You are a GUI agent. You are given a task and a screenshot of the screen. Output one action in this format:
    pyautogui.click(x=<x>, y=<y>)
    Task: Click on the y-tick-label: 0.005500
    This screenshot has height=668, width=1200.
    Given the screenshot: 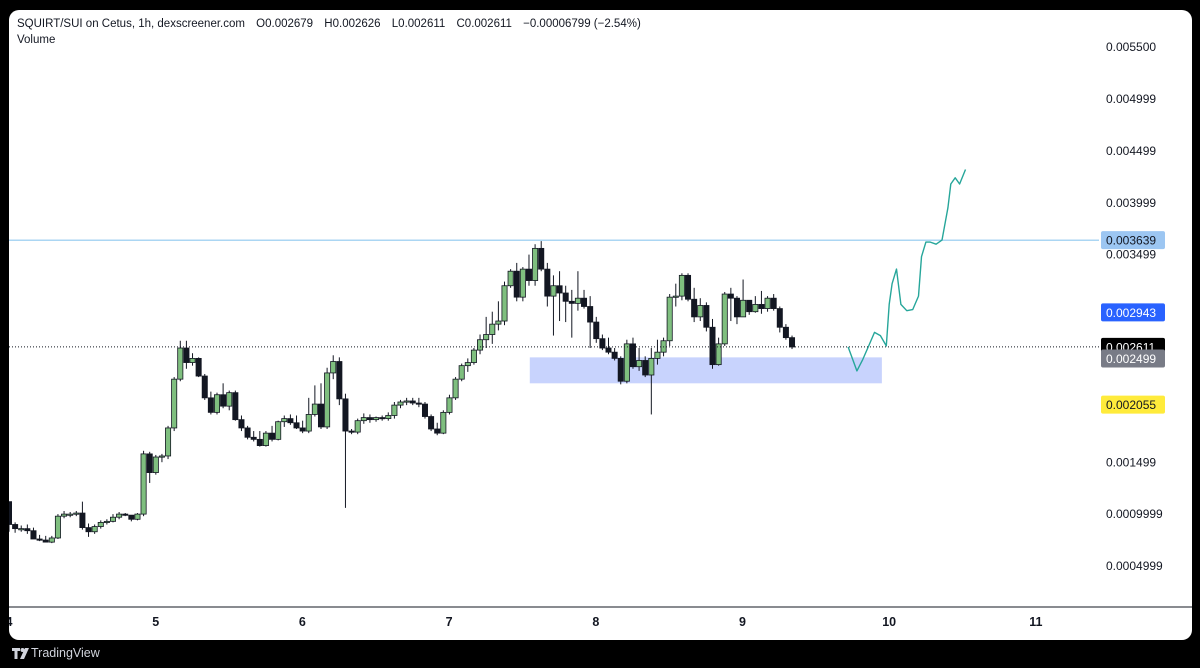 What is the action you would take?
    pyautogui.click(x=1131, y=47)
    